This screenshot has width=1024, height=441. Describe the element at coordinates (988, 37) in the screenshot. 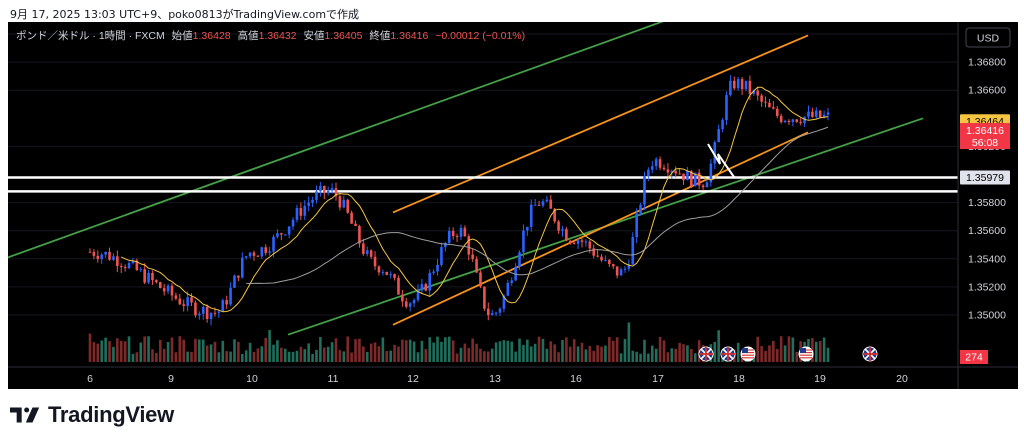

I see `currency-button` at that location.